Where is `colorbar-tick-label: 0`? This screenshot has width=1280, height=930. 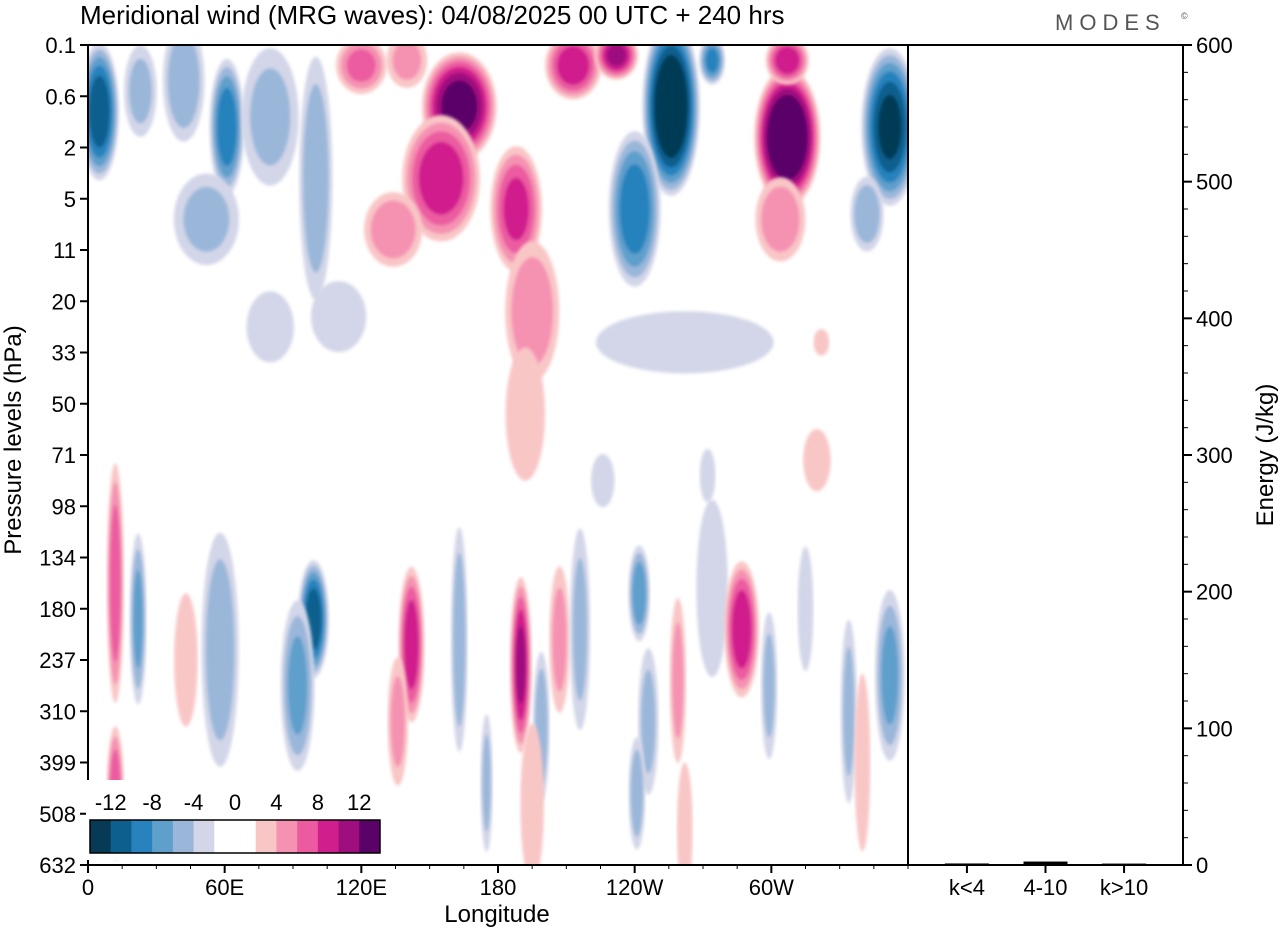
colorbar-tick-label: 0 is located at coordinates (235, 802).